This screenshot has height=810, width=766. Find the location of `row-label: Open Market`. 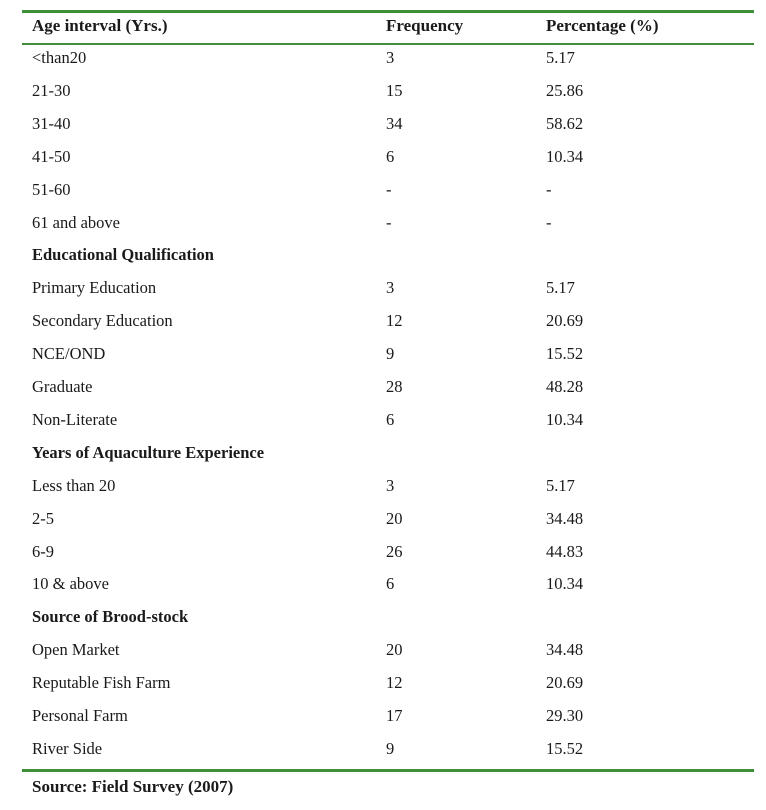

row-label: Open Market is located at coordinates (76, 650).